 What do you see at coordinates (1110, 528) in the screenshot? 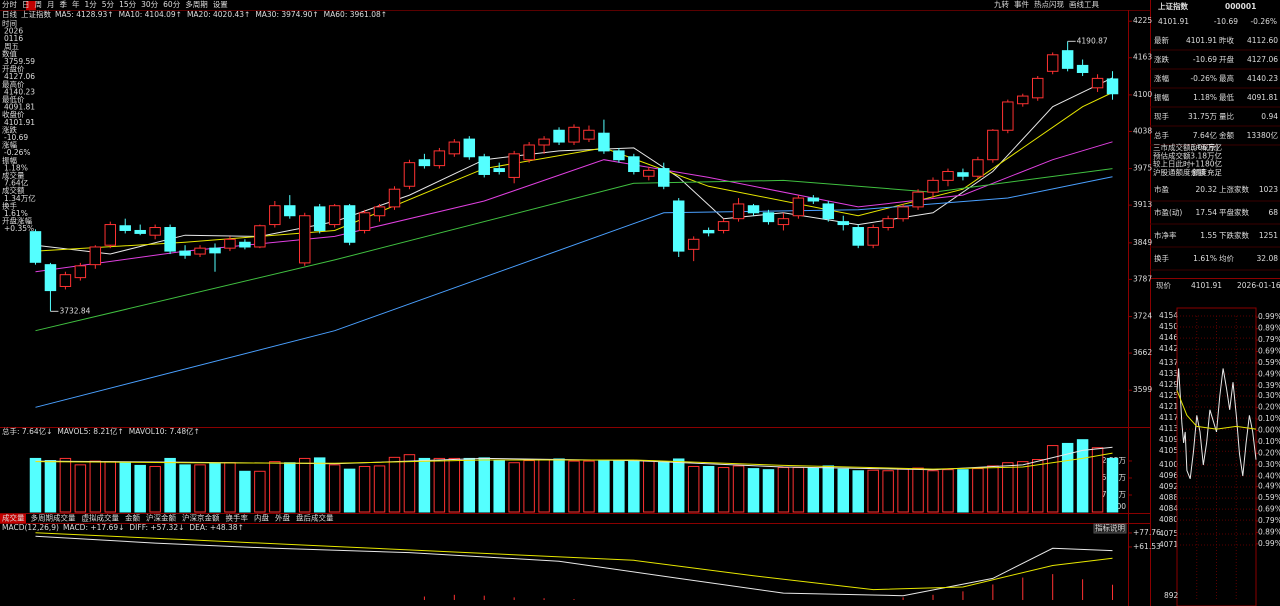
I see `help-button: 指标说明` at bounding box center [1110, 528].